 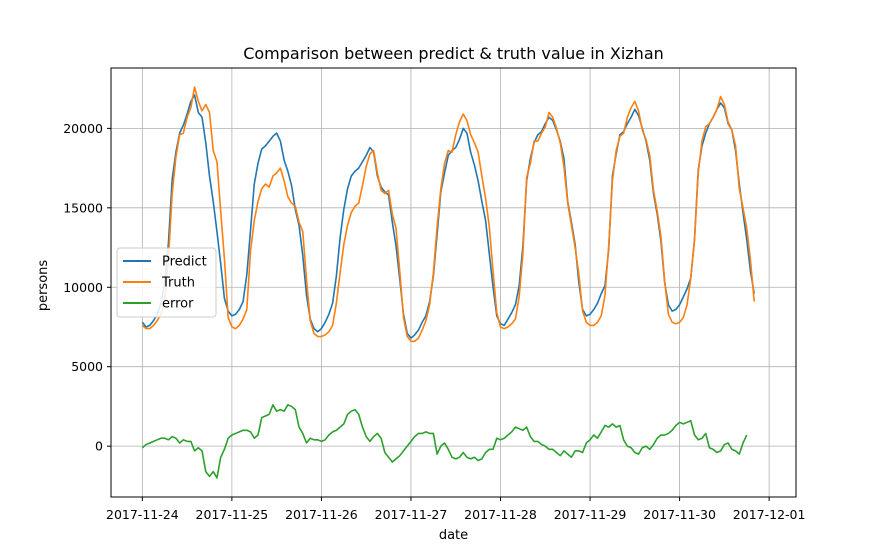 I want to click on legend: Predict Truth error, so click(x=166, y=282).